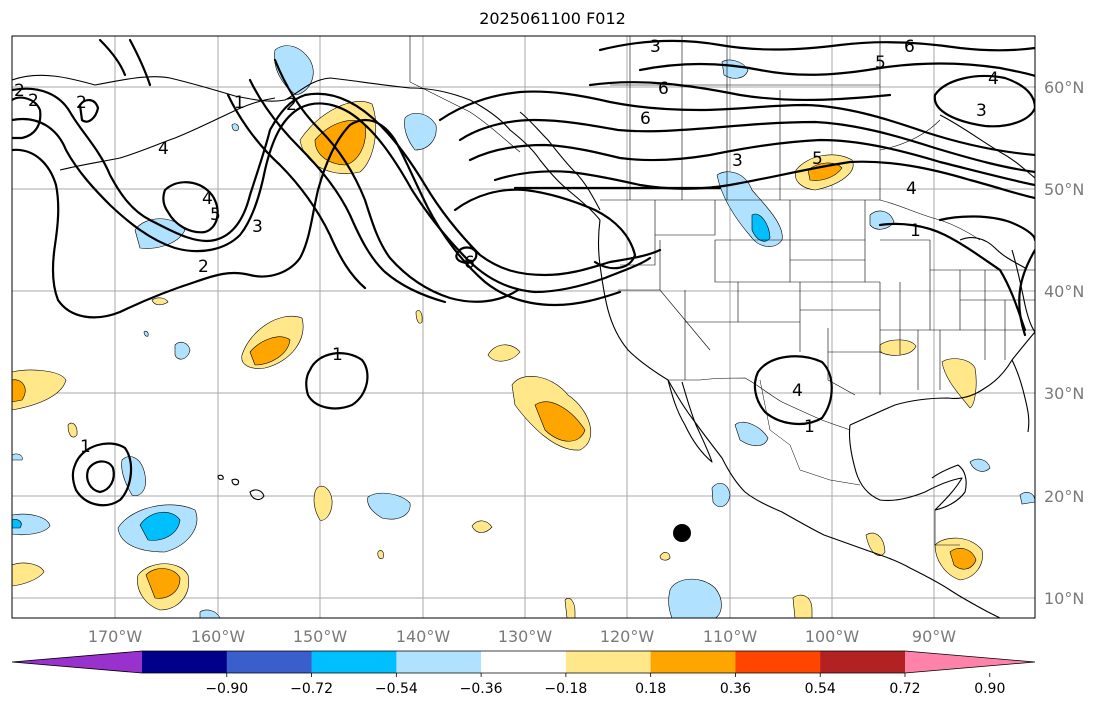  Describe the element at coordinates (898, 347) in the screenshot. I see `warm-patch-gulf-coast` at that location.